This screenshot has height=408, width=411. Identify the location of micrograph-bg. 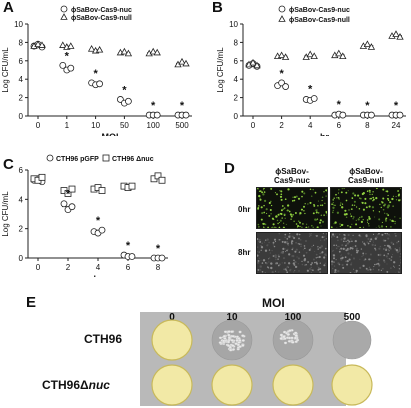
(366, 208).